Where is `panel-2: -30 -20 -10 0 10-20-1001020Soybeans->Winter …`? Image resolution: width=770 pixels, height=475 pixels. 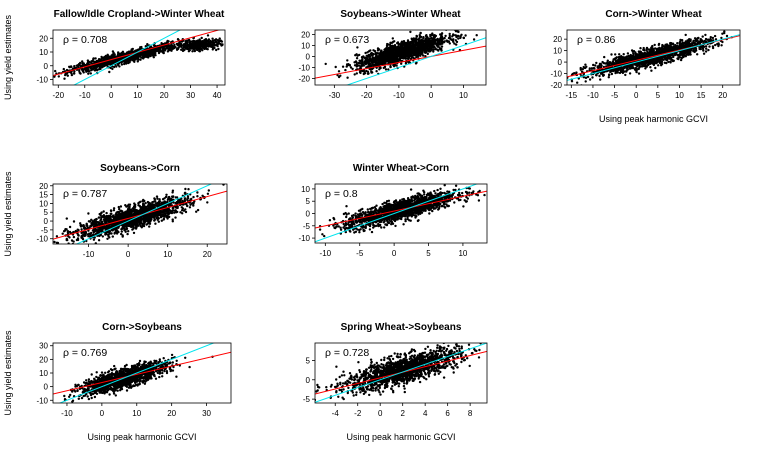 panel-2: -30 -20 -10 0 10-20-1001020Soybeans->Winter … is located at coordinates (392, 54).